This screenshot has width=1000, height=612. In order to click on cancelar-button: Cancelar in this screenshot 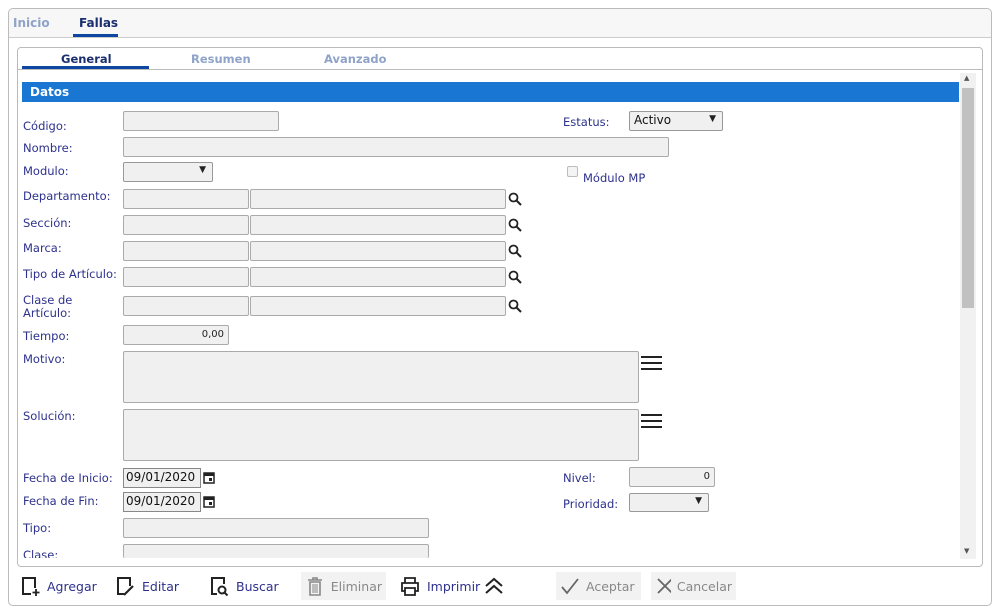, I will do `click(693, 586)`.